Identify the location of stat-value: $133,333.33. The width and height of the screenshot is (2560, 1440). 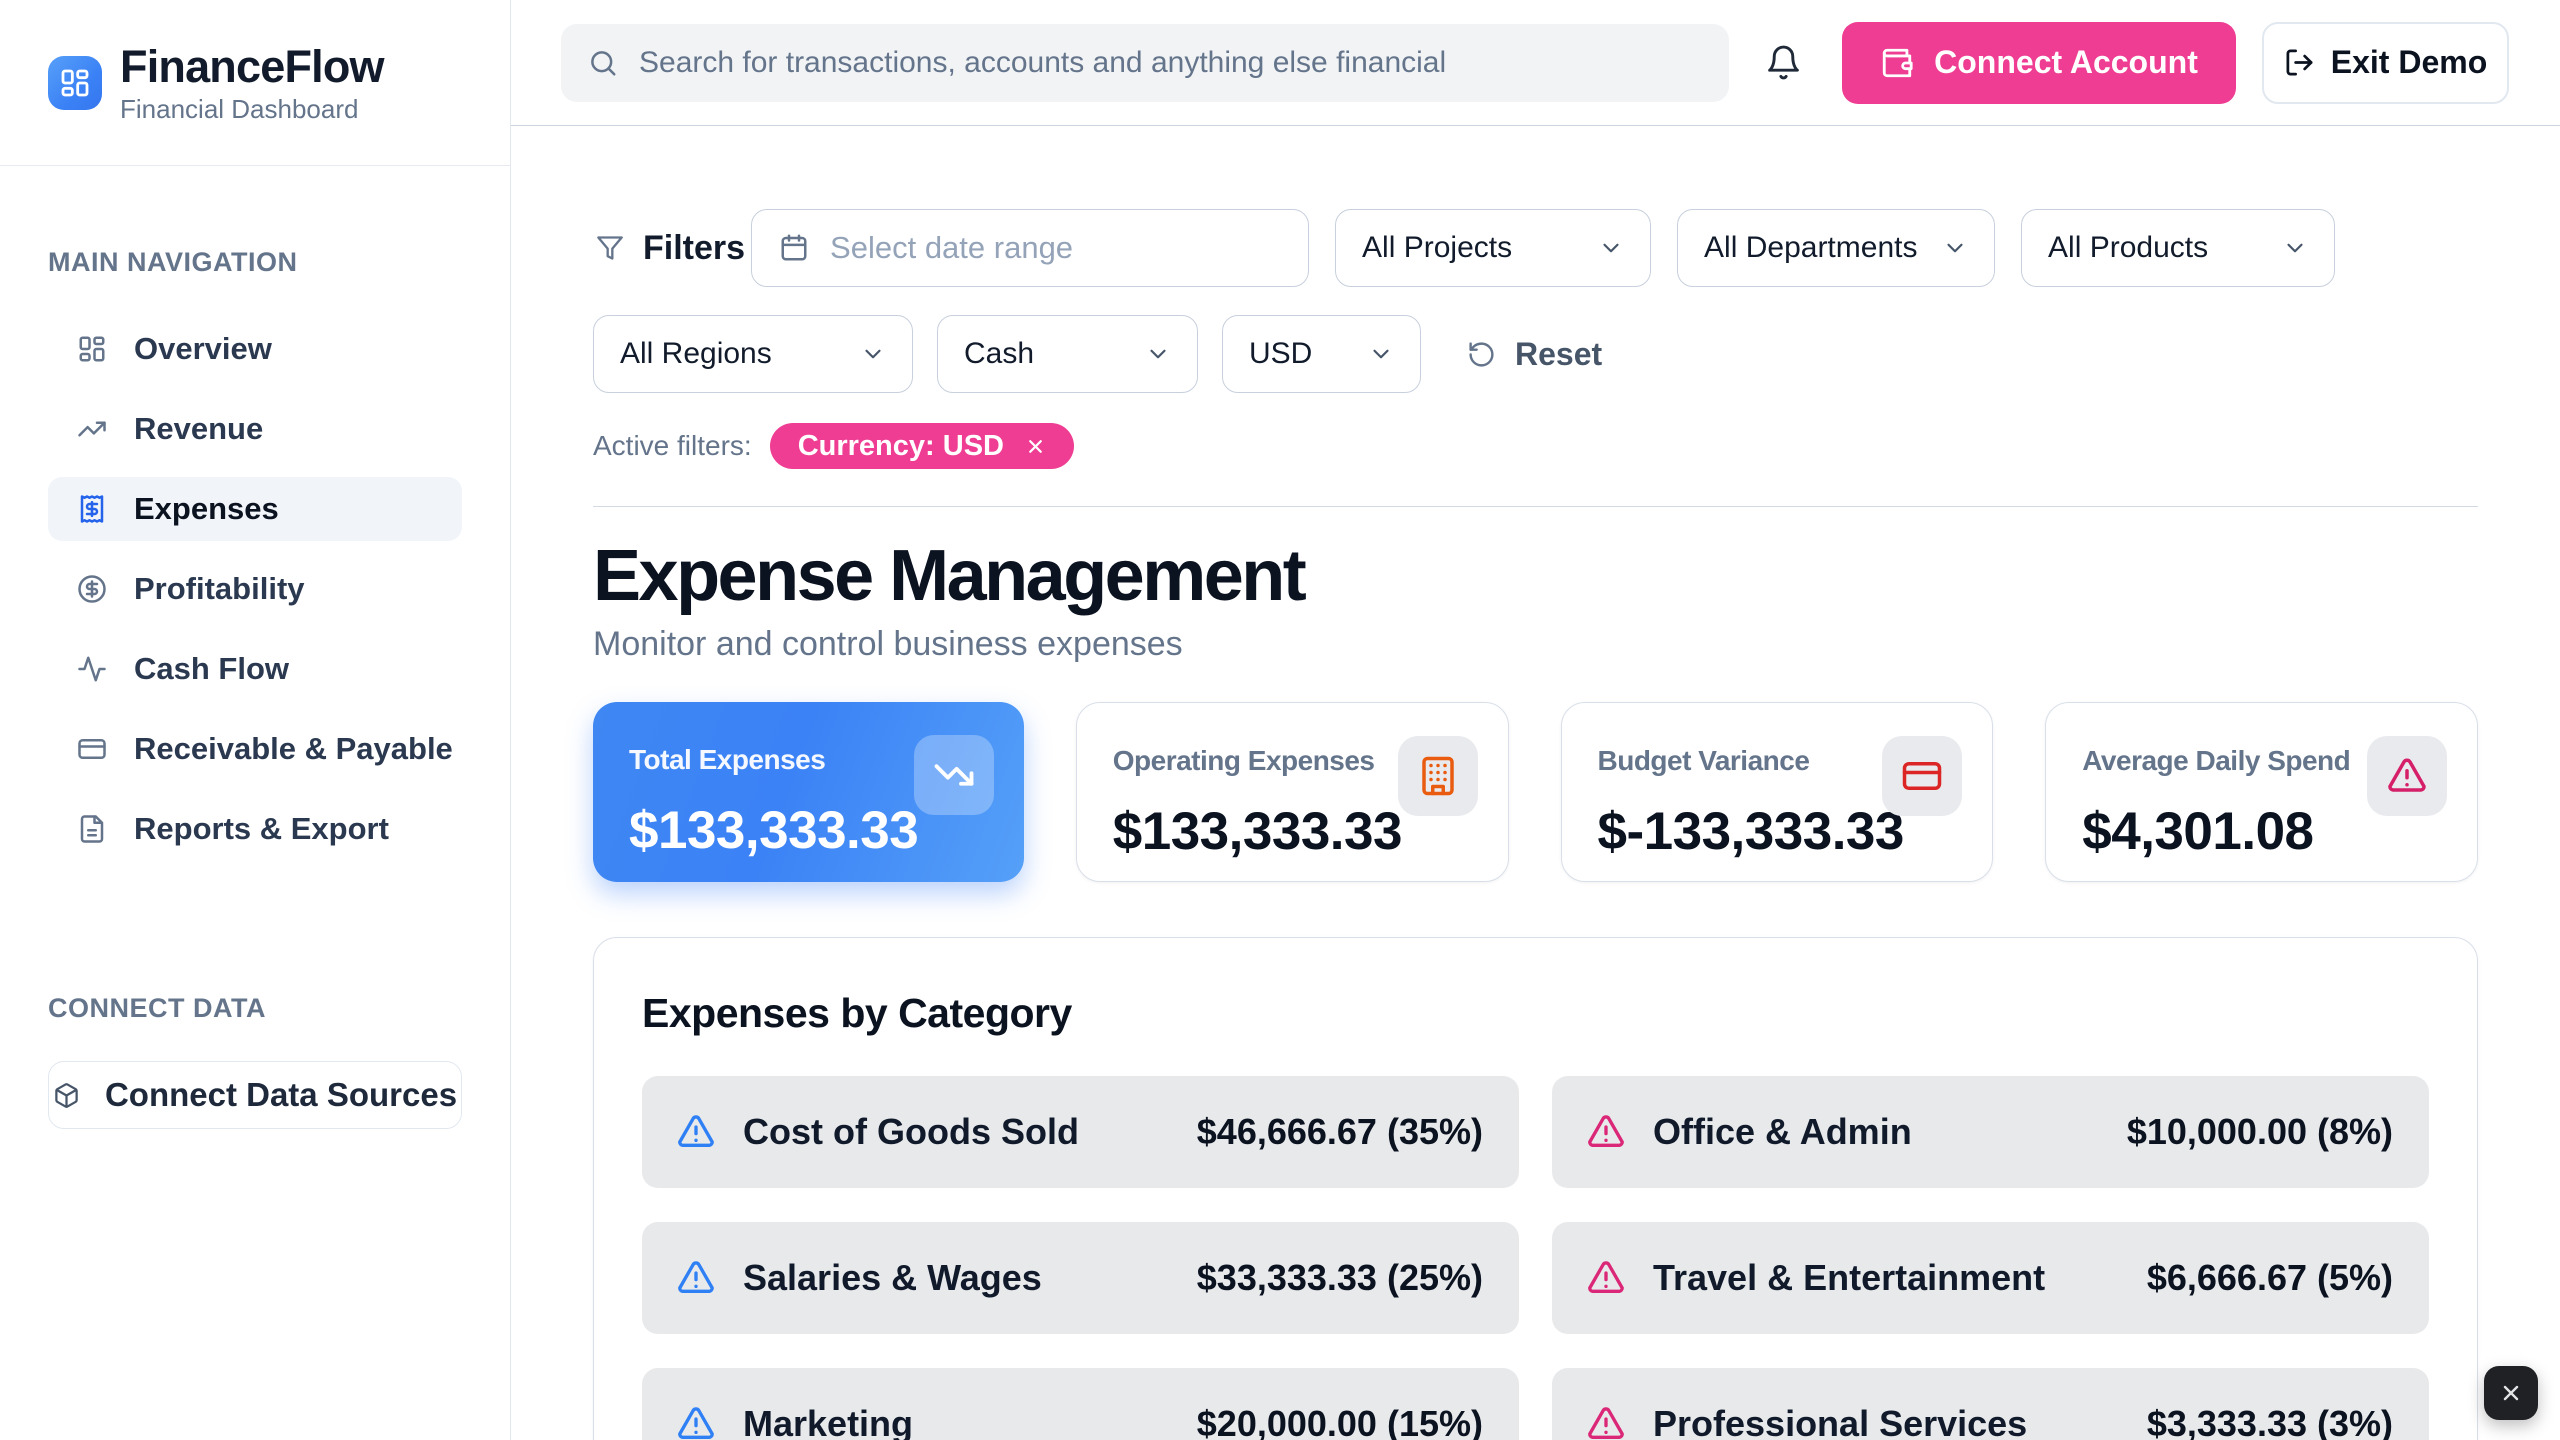
(1257, 832).